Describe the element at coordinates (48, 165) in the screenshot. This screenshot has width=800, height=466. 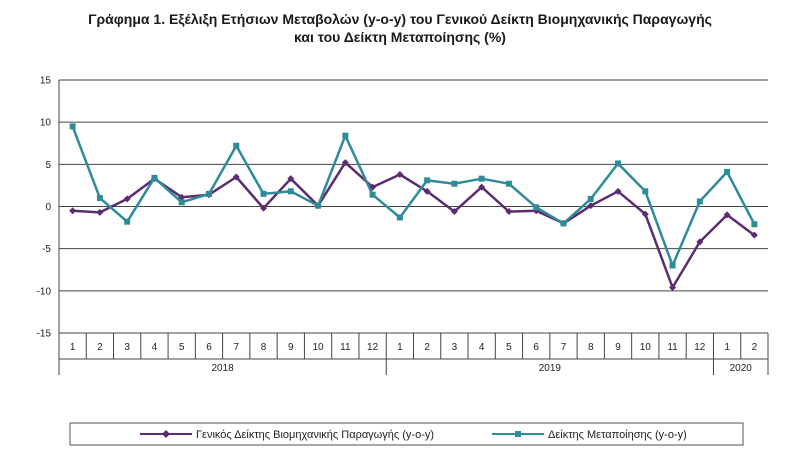
I see `y-tick-label: 5` at that location.